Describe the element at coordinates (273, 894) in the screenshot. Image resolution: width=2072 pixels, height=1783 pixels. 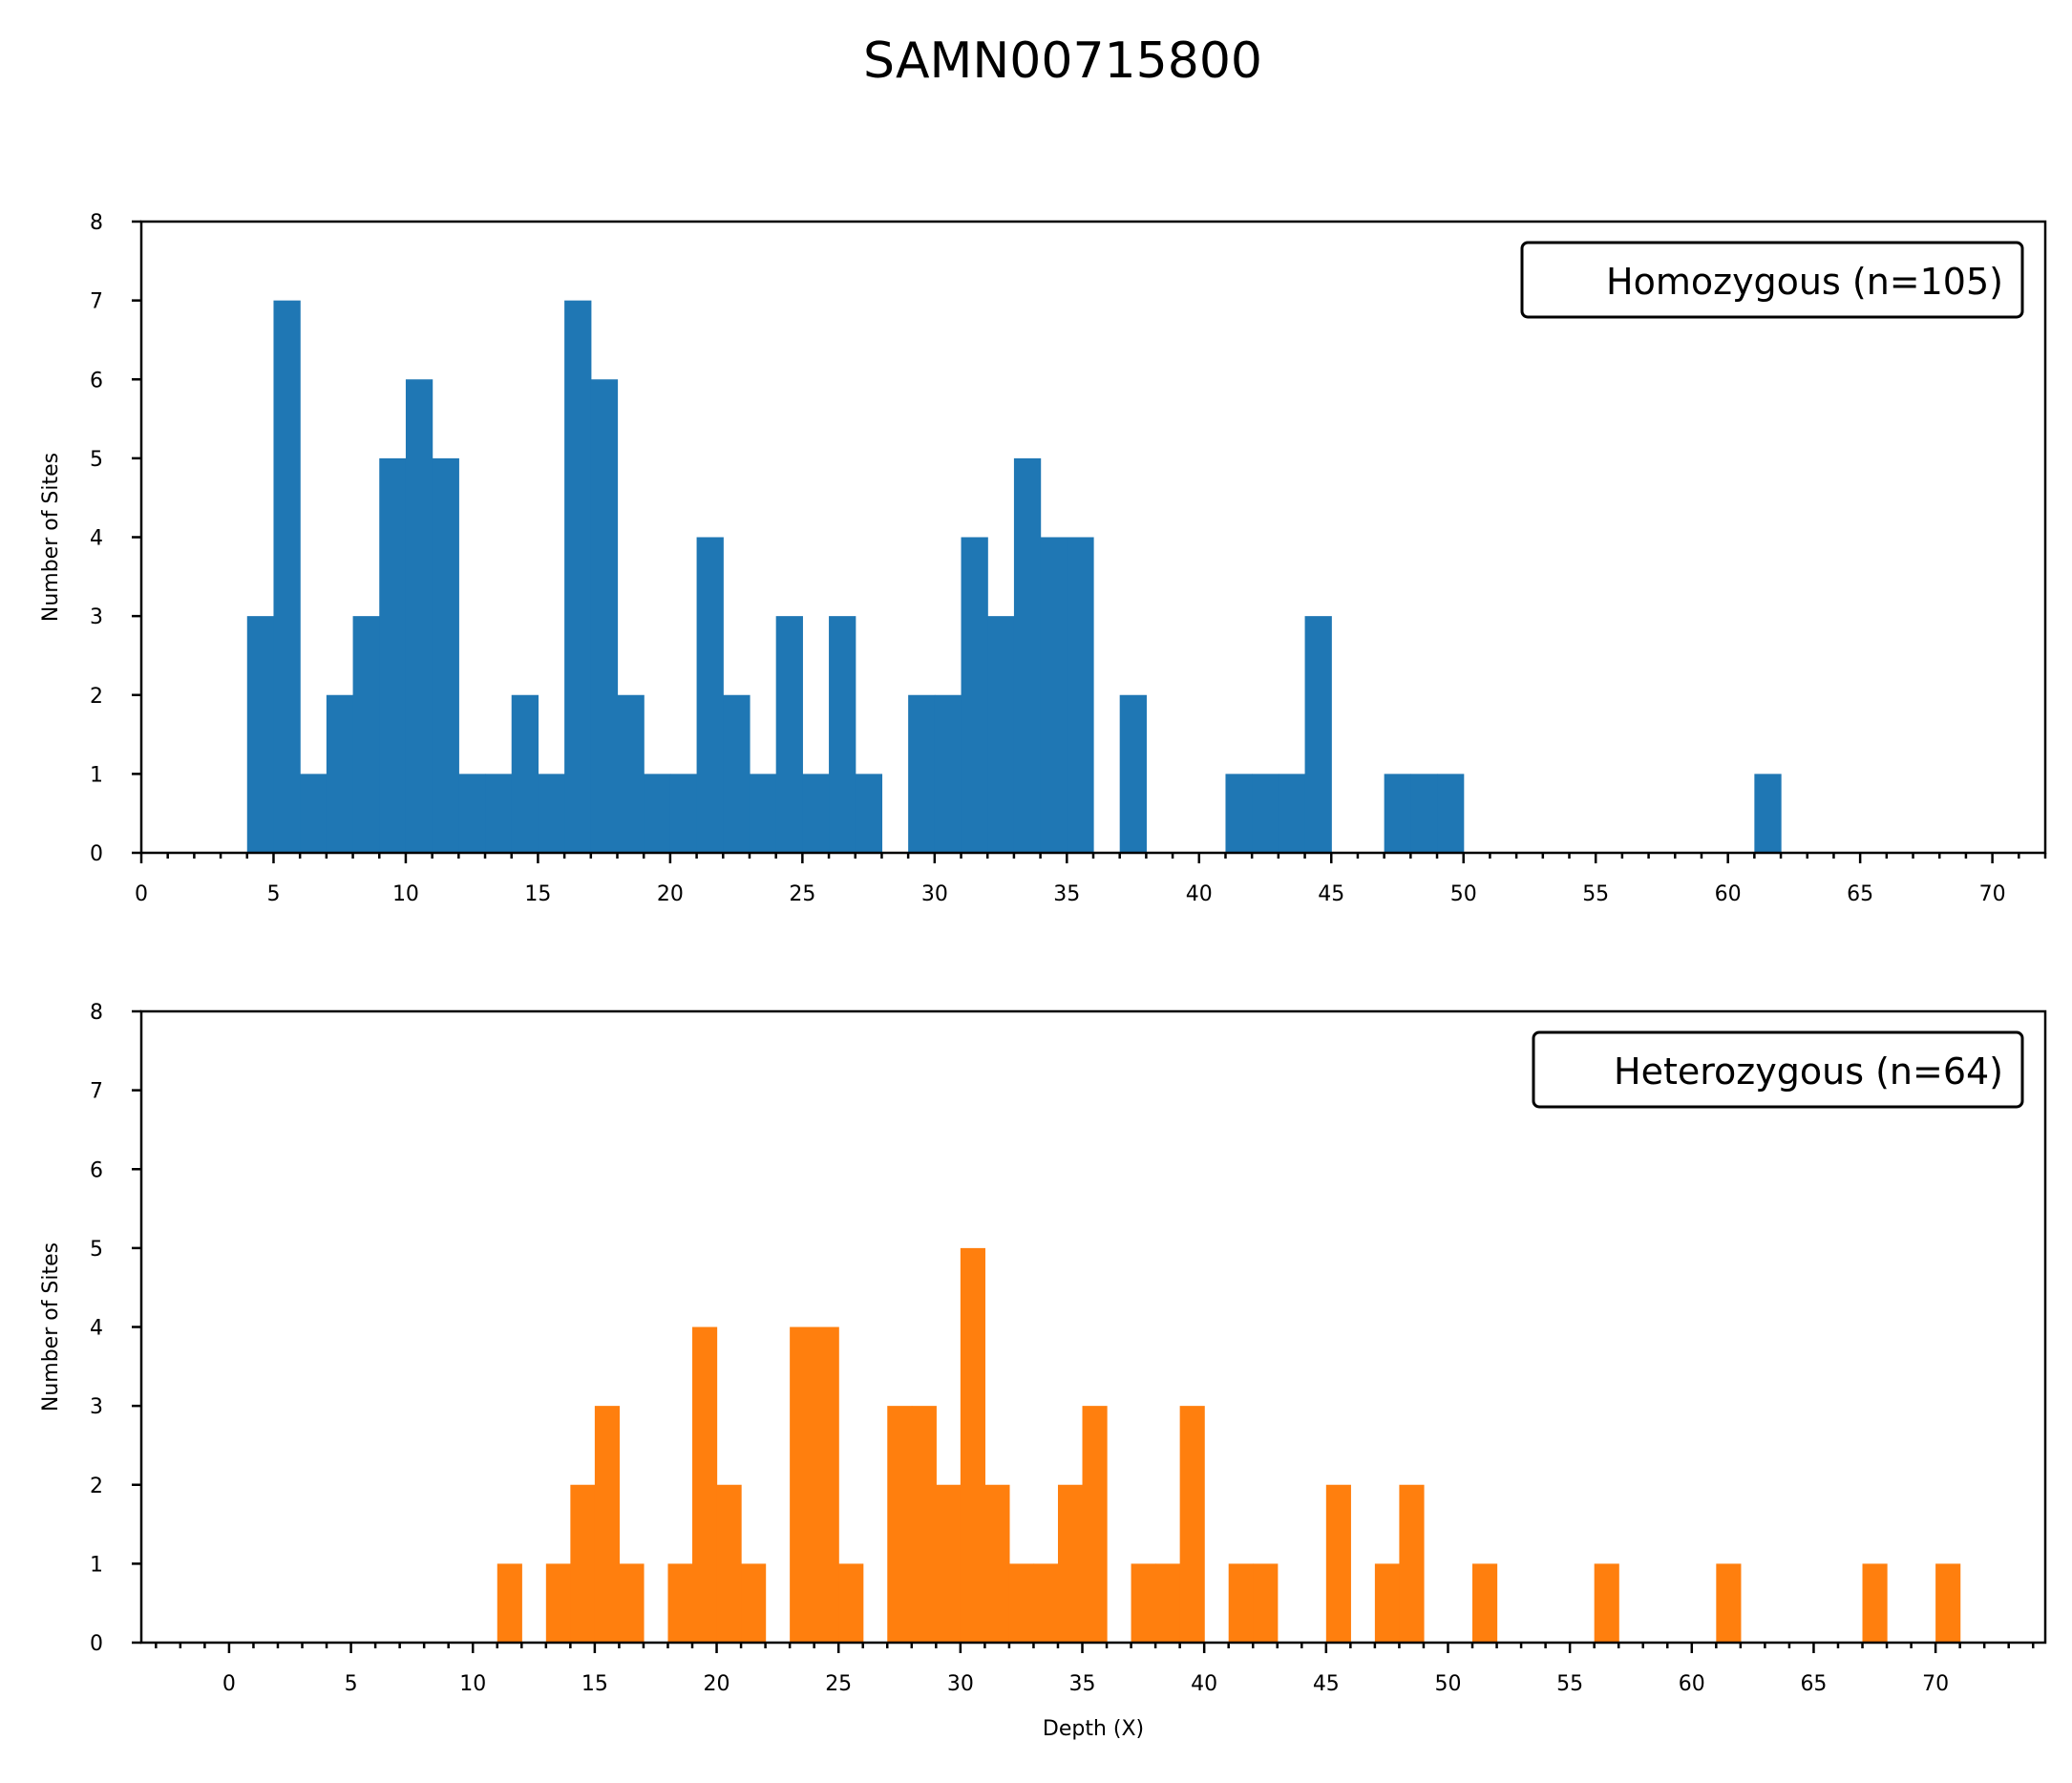
I see `homozygous-xtick-label-5: 5` at that location.